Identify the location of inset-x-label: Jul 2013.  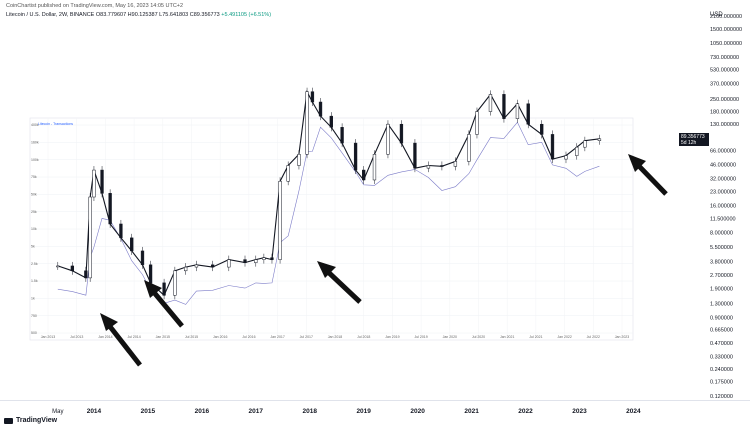
(76, 337).